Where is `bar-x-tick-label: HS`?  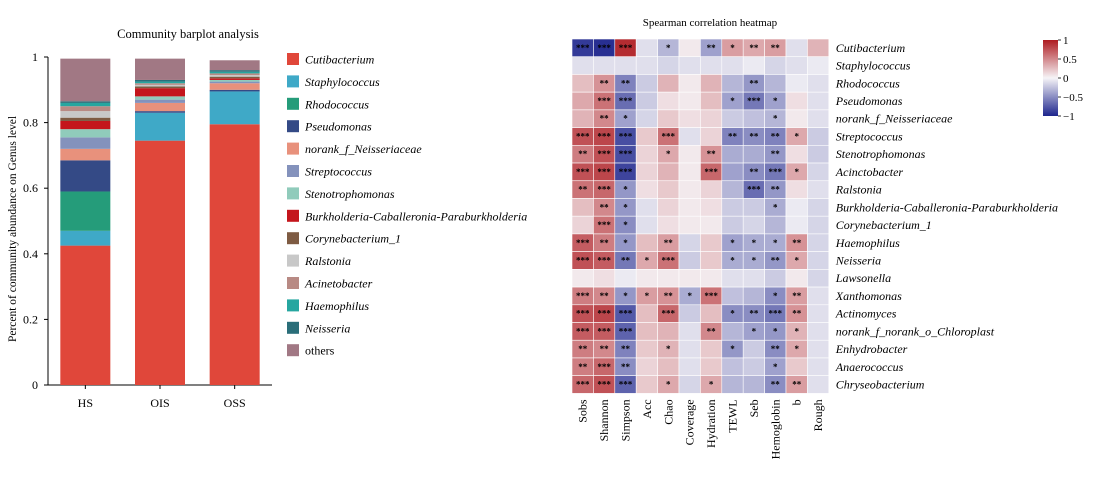
bar-x-tick-label: HS is located at coordinates (85, 403).